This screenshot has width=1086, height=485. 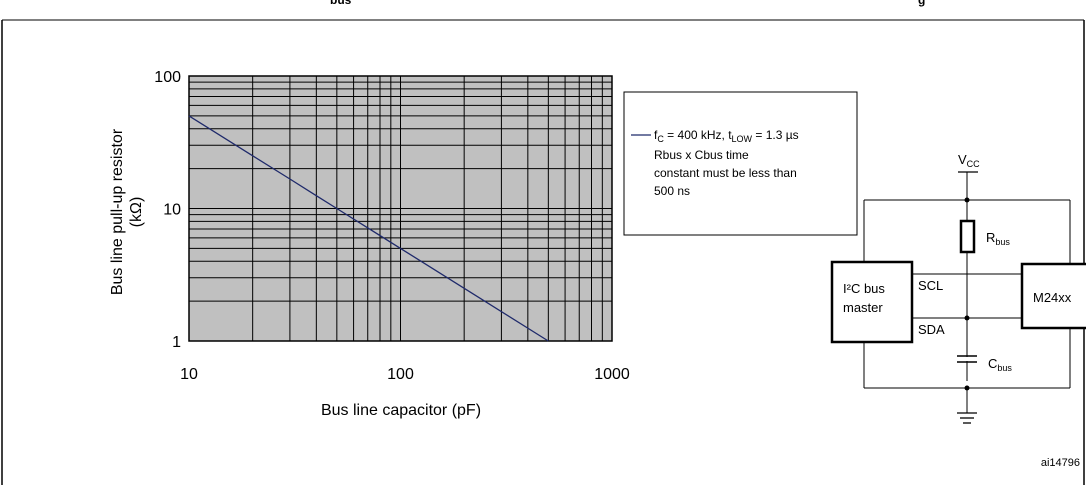 I want to click on sda-label: SDA, so click(x=931, y=329).